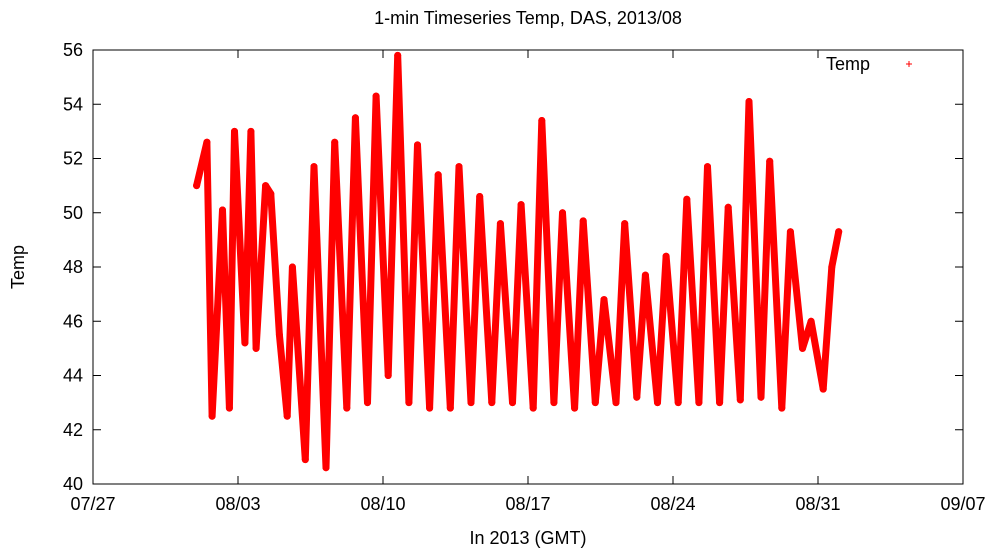 The height and width of the screenshot is (559, 998). Describe the element at coordinates (237, 504) in the screenshot. I see `x-tick-label: 08/03` at that location.